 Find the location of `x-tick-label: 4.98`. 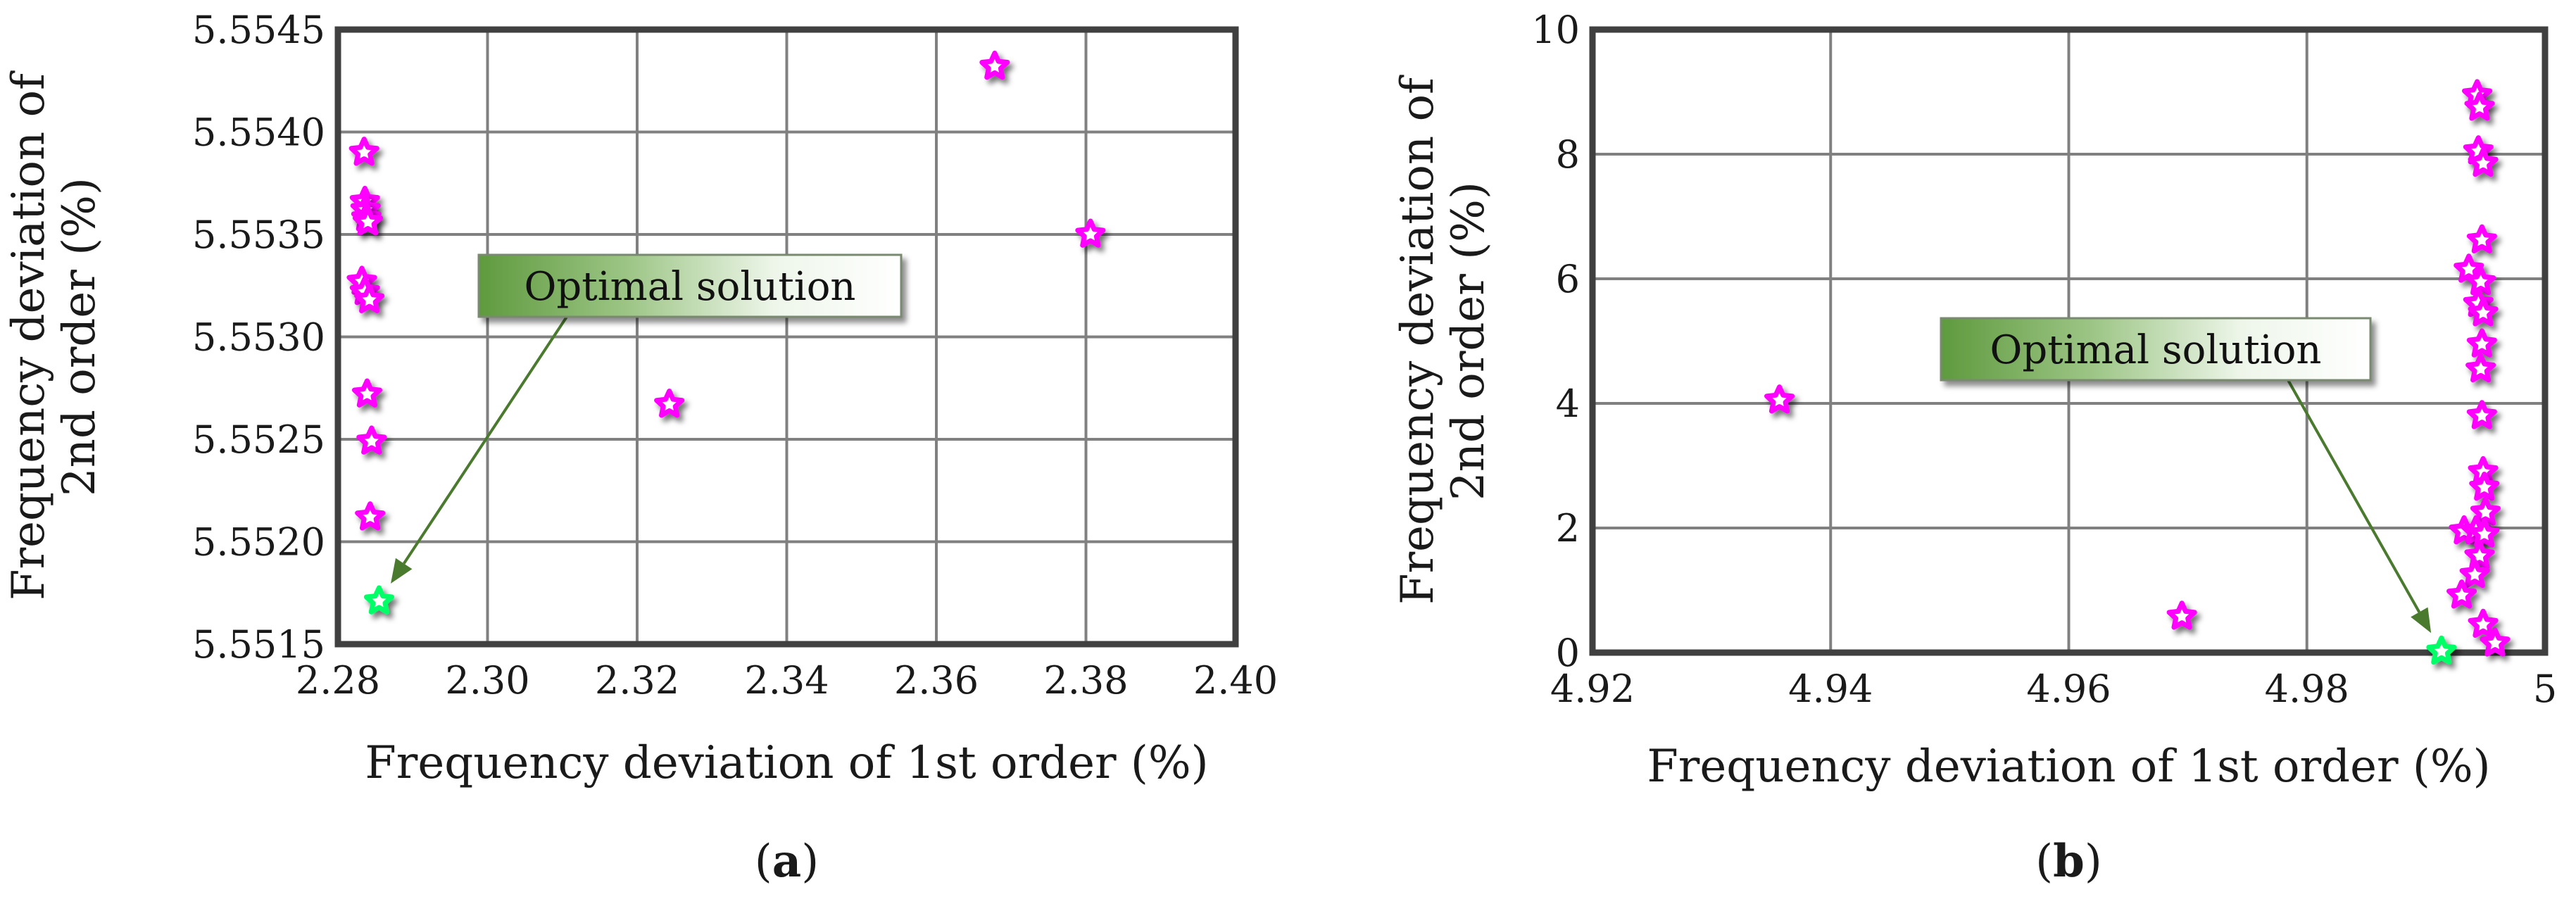

x-tick-label: 4.98 is located at coordinates (2307, 689).